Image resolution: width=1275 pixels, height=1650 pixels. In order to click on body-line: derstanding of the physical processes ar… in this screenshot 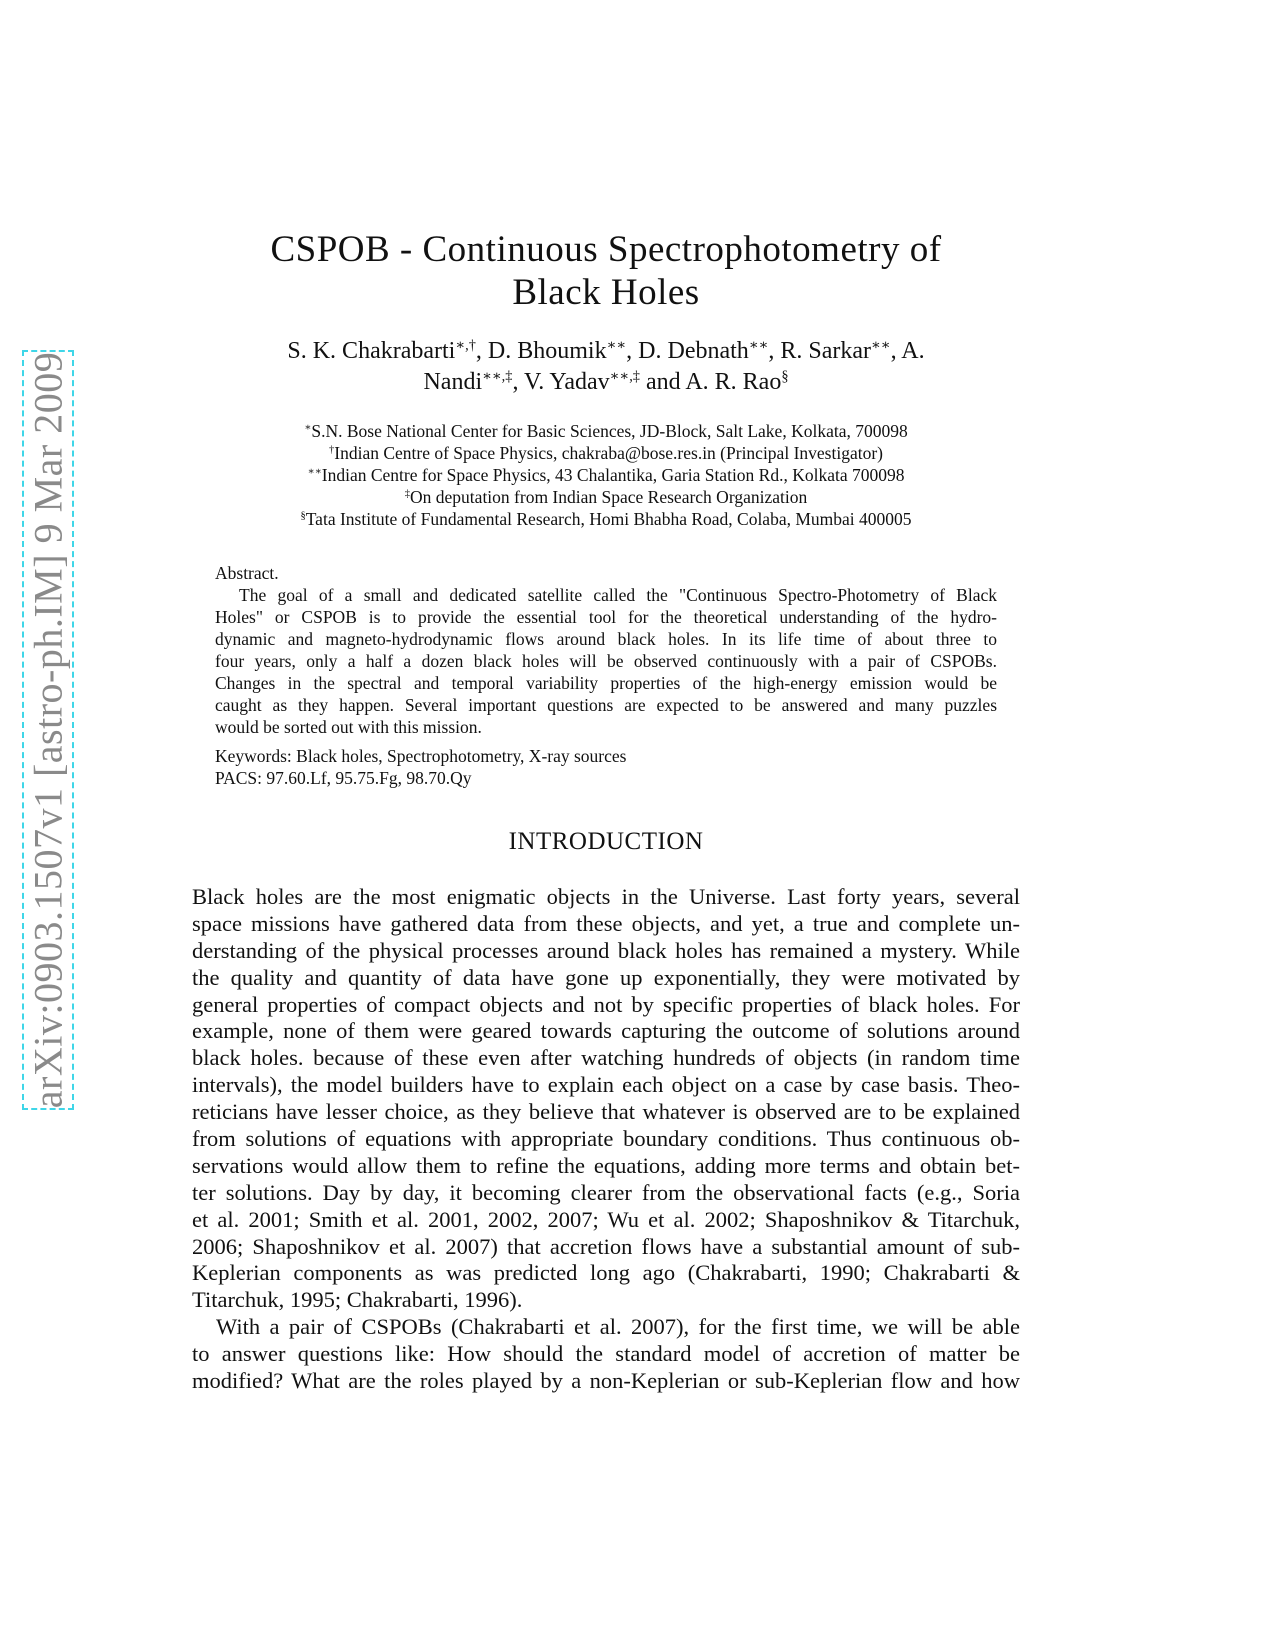, I will do `click(606, 950)`.